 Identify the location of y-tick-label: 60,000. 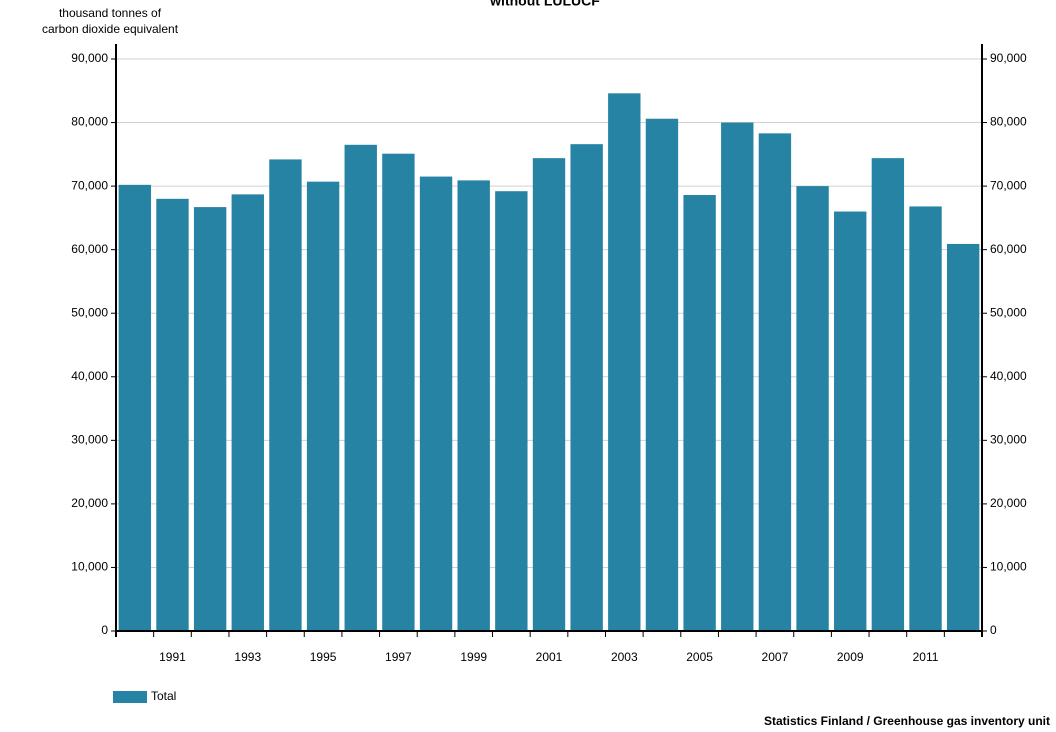
(89, 249).